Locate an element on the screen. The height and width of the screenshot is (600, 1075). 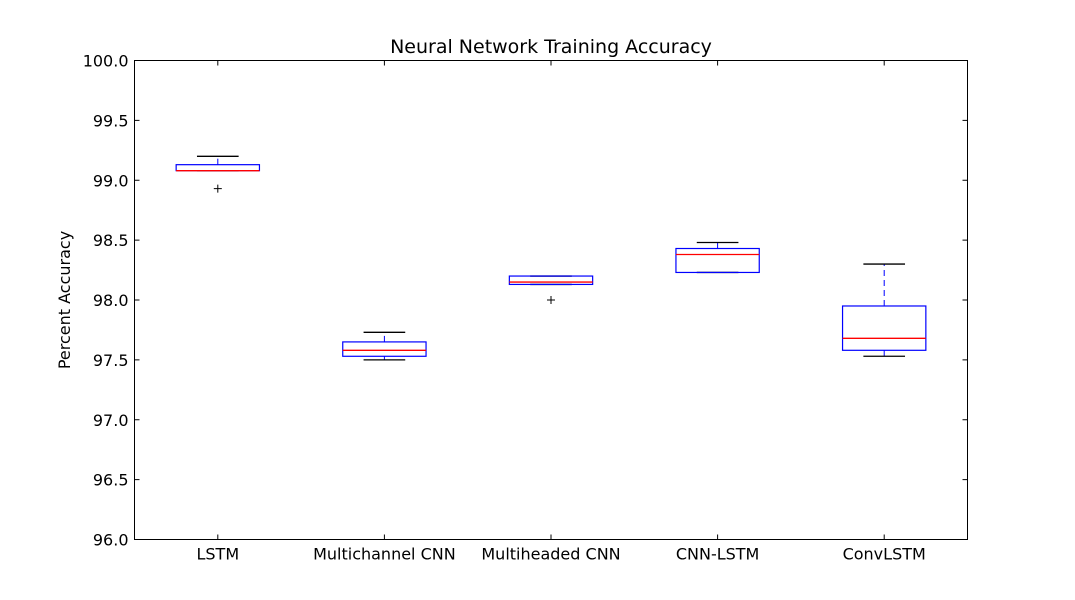
y-tick-label: 99.5 is located at coordinates (111, 120).